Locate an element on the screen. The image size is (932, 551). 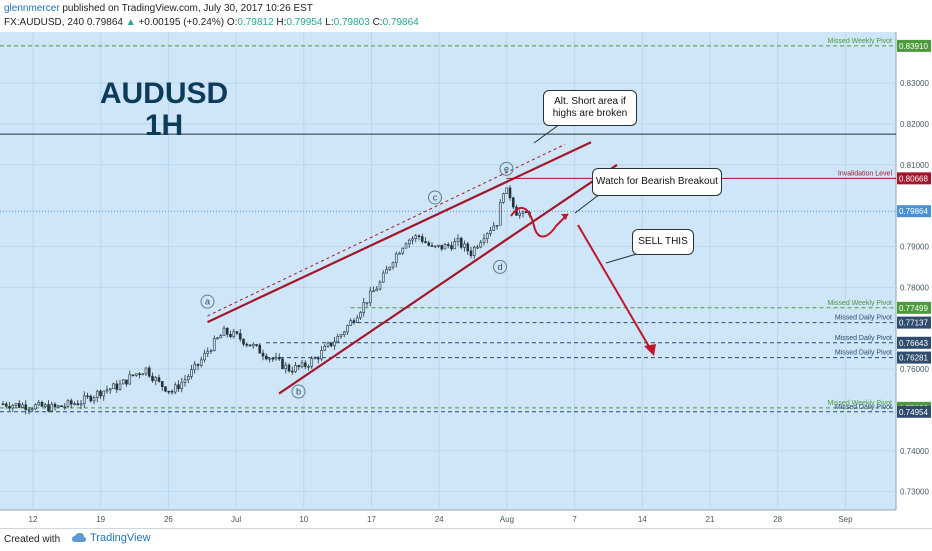
y-tick-label: 0.82000 is located at coordinates (914, 124).